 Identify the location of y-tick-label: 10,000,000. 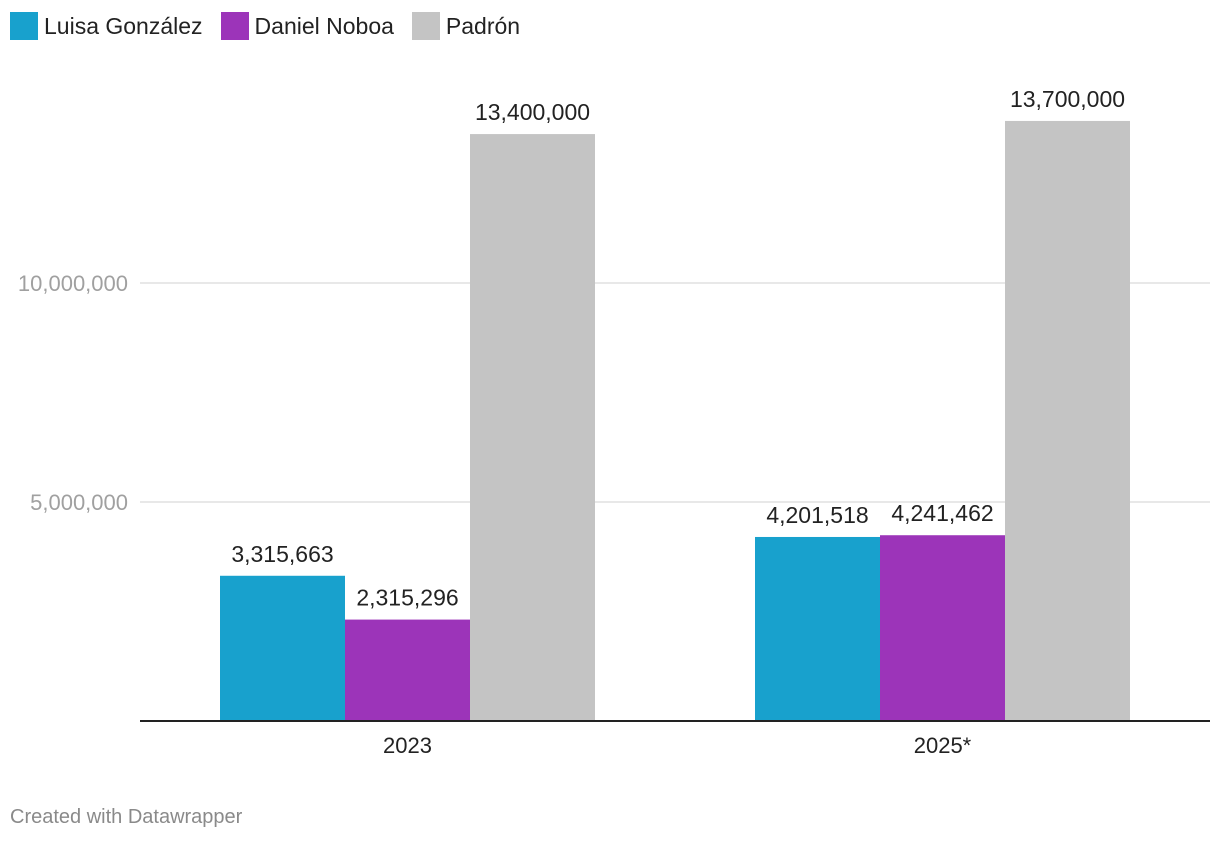
(73, 283).